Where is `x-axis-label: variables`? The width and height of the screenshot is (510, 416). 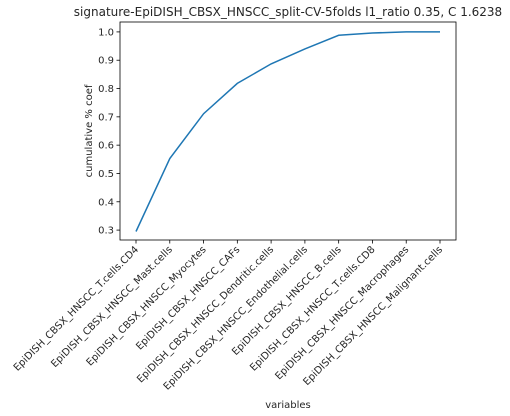
x-axis-label: variables is located at coordinates (288, 405).